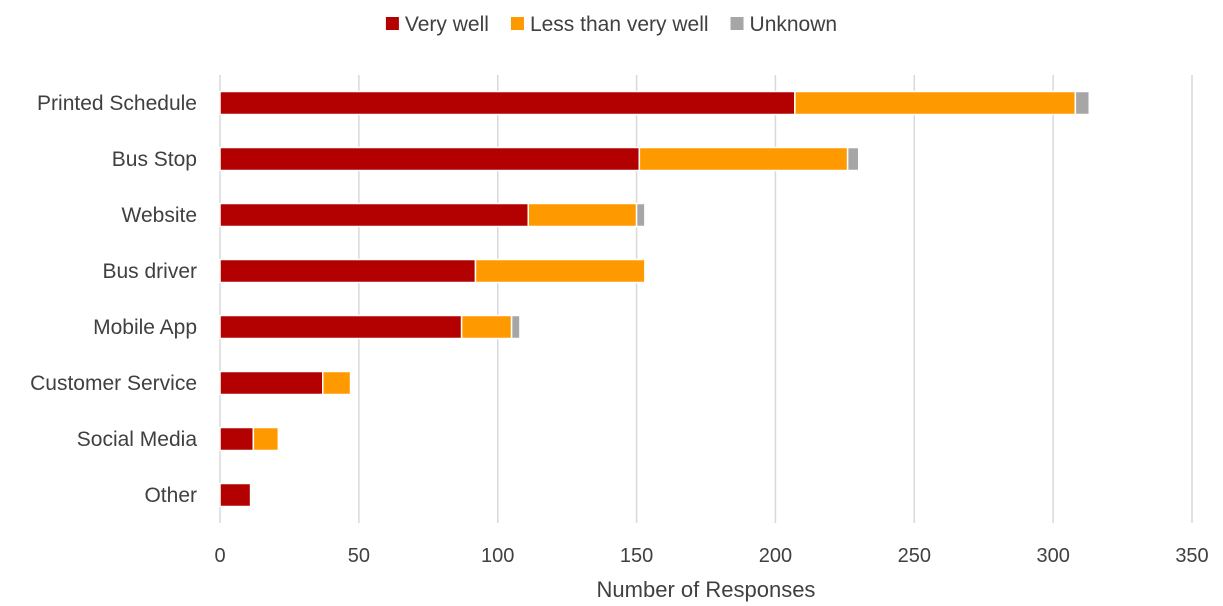  Describe the element at coordinates (1052, 556) in the screenshot. I see `x-tick-label: 300` at that location.